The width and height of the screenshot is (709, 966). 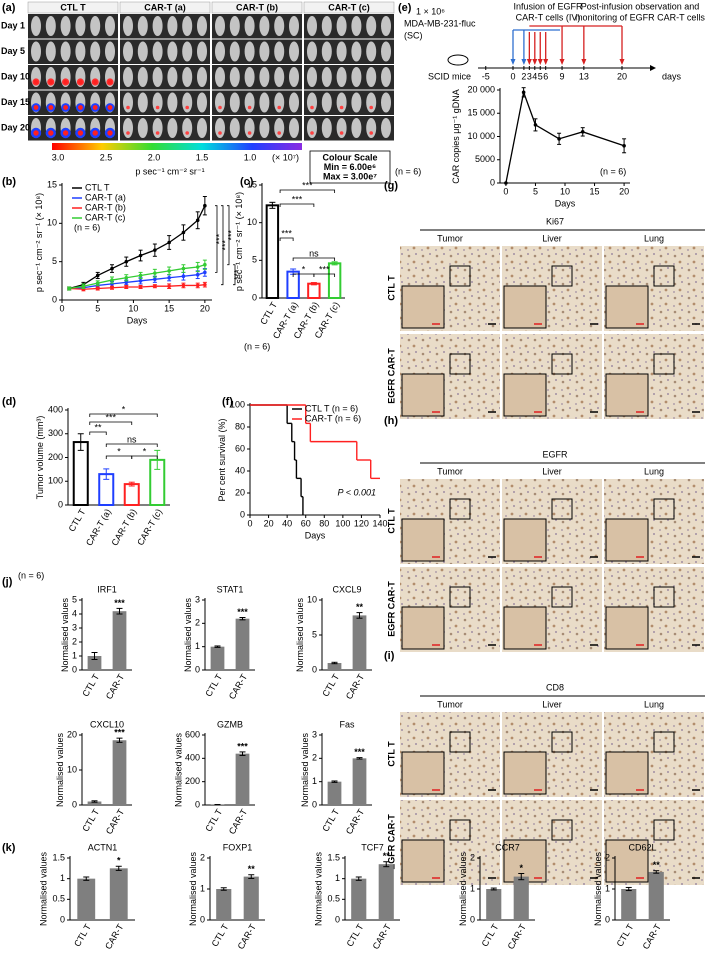 I want to click on y-tick-label: 80, so click(x=240, y=426).